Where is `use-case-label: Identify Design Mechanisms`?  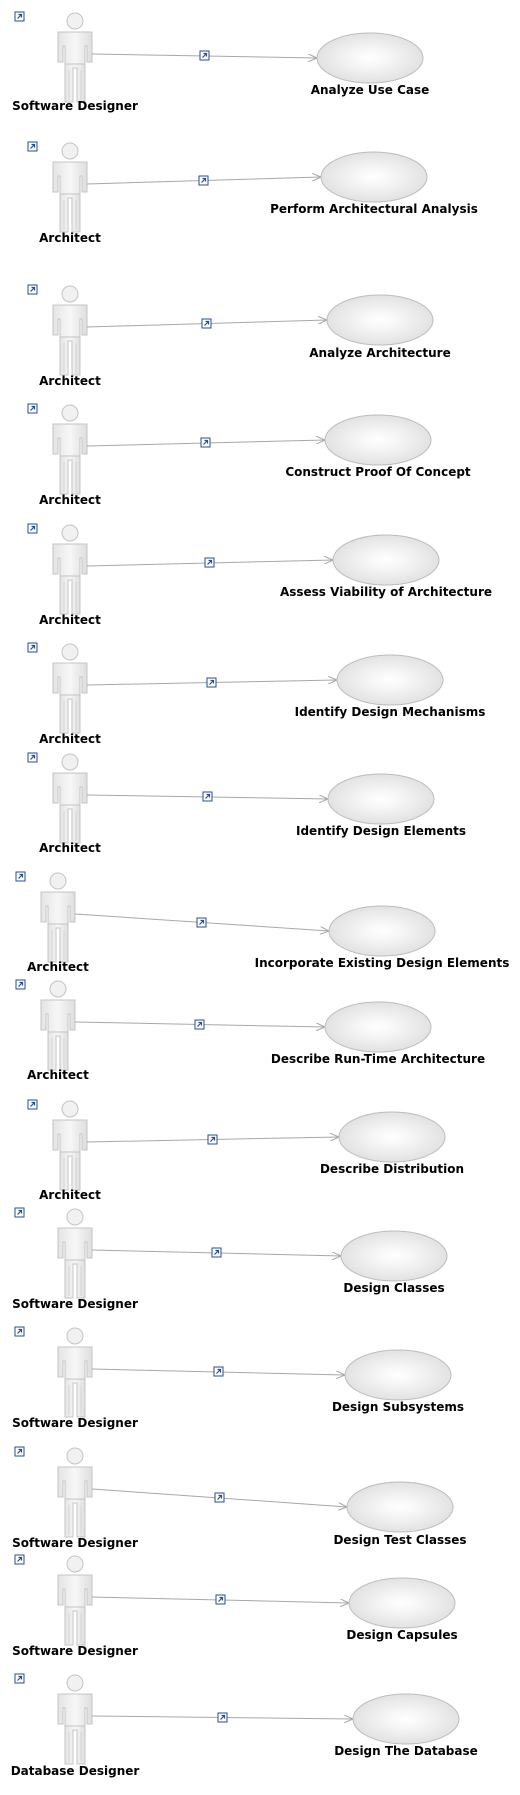
use-case-label: Identify Design Mechanisms is located at coordinates (390, 712).